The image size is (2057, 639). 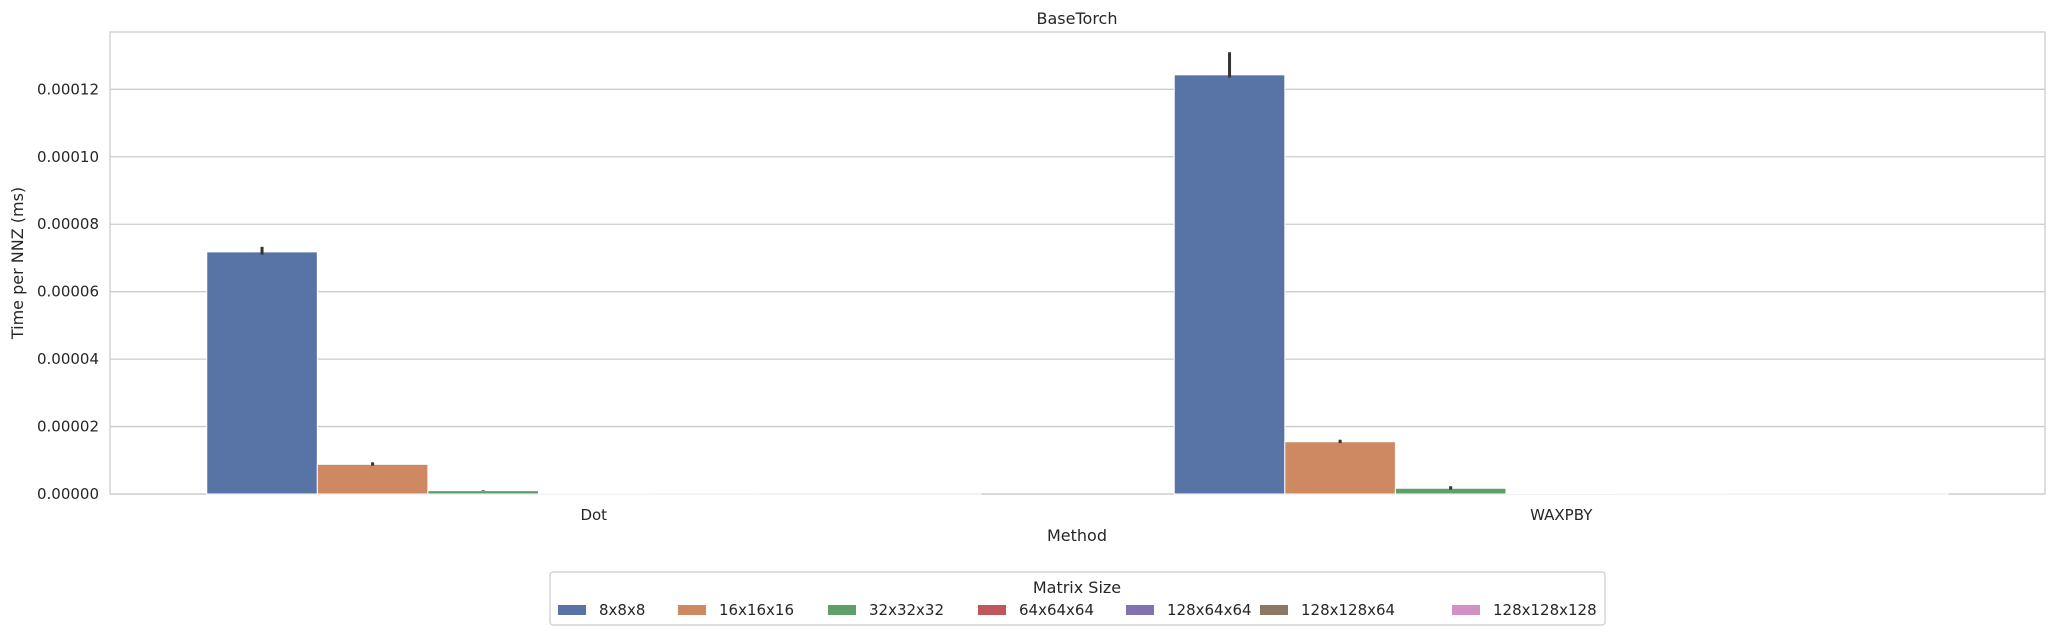 What do you see at coordinates (1340, 468) in the screenshot?
I see `bar-16x16x16-WAXPBY` at bounding box center [1340, 468].